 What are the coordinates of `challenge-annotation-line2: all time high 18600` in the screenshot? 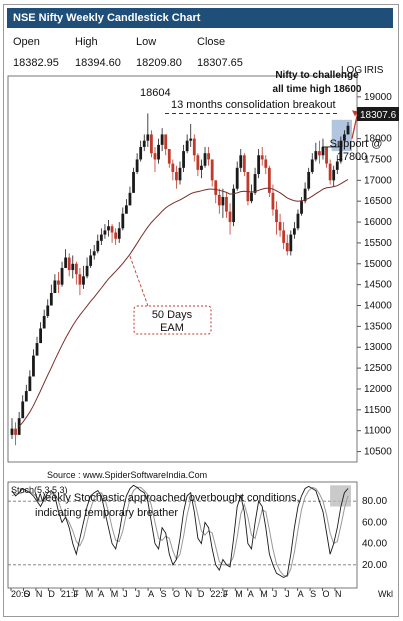 It's located at (317, 89).